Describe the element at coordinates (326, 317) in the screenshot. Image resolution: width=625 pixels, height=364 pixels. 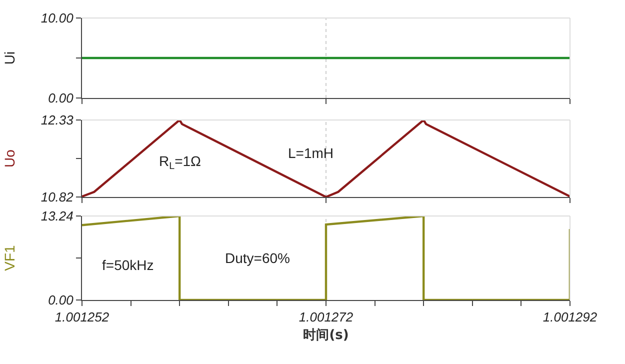
I see `x-tick-label: 1.001272` at that location.